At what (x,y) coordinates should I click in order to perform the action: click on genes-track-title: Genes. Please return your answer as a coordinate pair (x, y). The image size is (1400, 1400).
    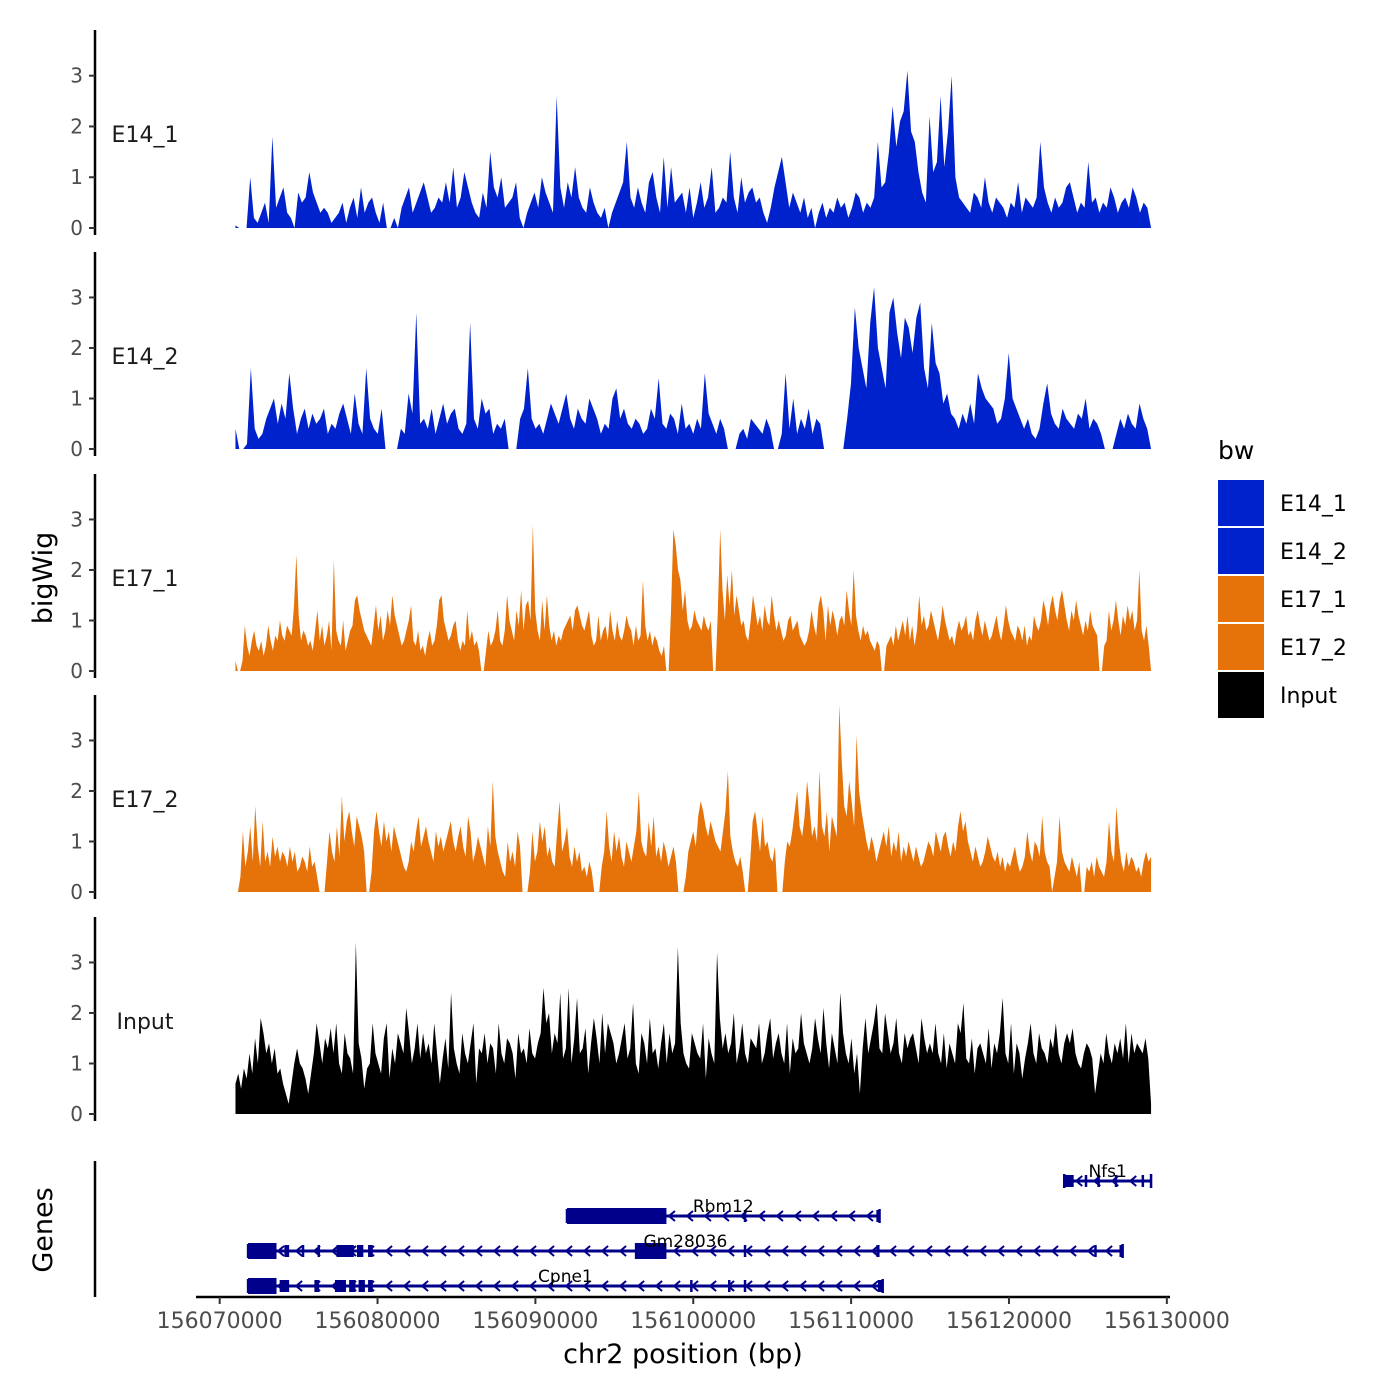
    Looking at the image, I should click on (43, 1229).